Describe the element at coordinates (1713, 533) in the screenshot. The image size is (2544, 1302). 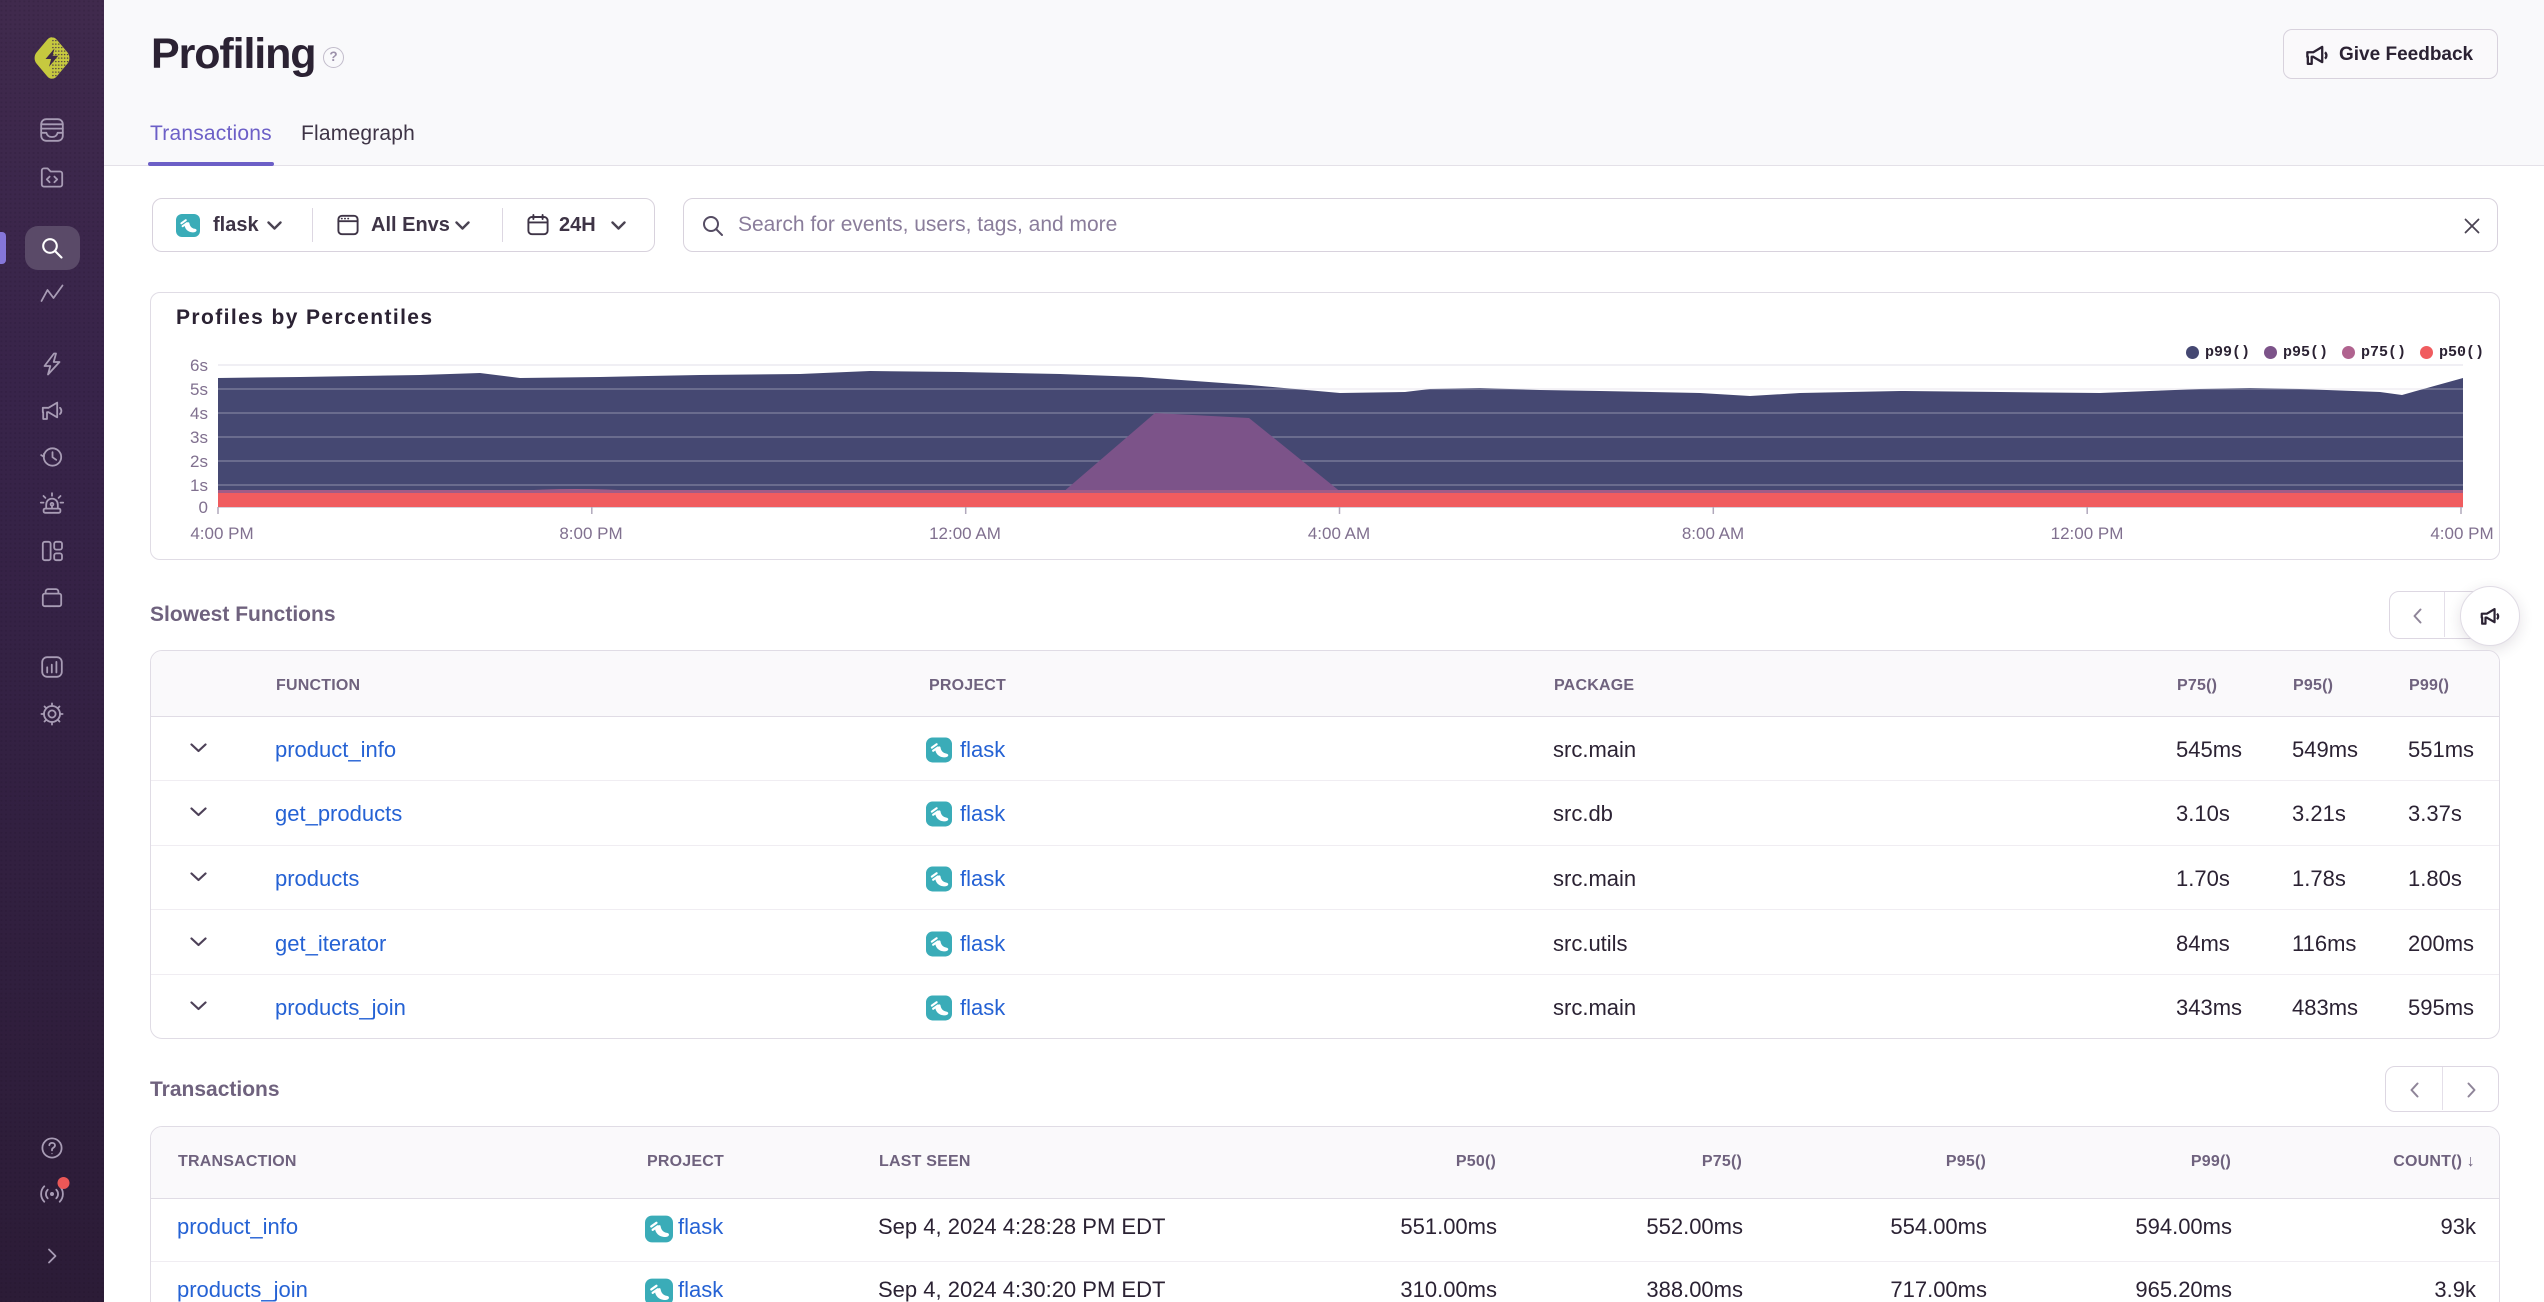
I see `svg-text: 8:00 AM` at that location.